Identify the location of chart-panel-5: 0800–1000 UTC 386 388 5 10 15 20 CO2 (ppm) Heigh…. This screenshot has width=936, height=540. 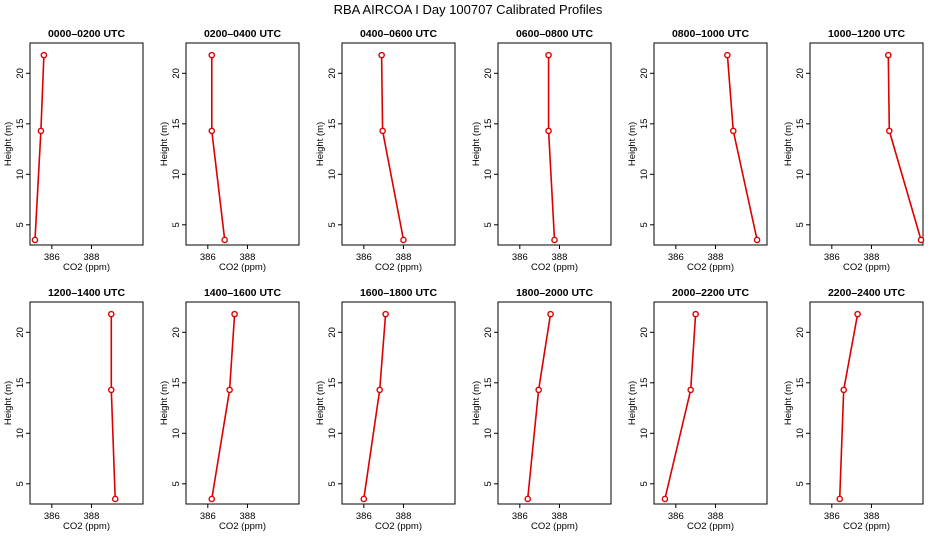
(697, 150).